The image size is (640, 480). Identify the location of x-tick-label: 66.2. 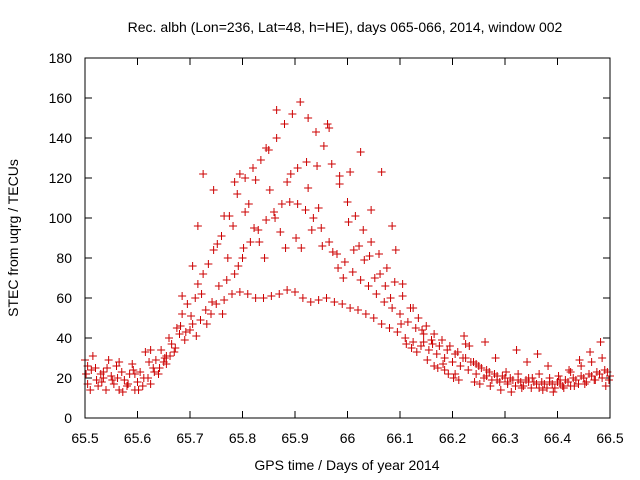
(452, 438).